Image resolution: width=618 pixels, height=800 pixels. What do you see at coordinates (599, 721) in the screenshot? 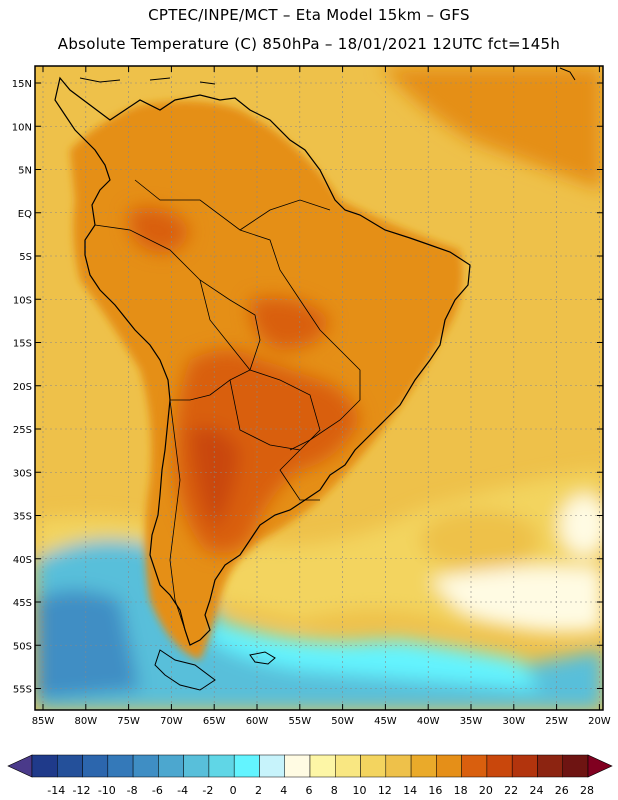
I see `lon-label: 20W` at bounding box center [599, 721].